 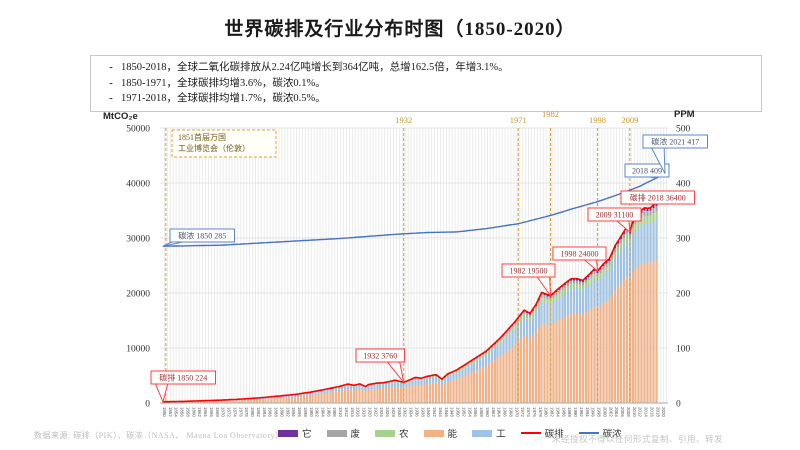 What do you see at coordinates (295, 433) in the screenshot?
I see `legend-item-它: 它` at bounding box center [295, 433].